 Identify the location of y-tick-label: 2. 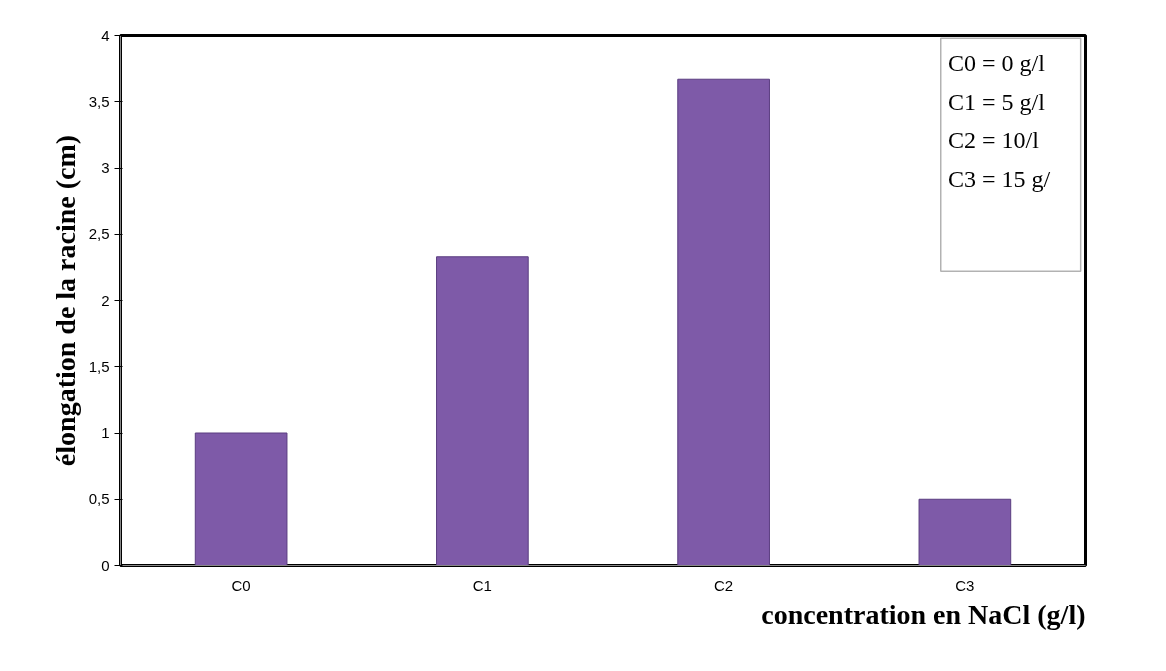
(105, 300).